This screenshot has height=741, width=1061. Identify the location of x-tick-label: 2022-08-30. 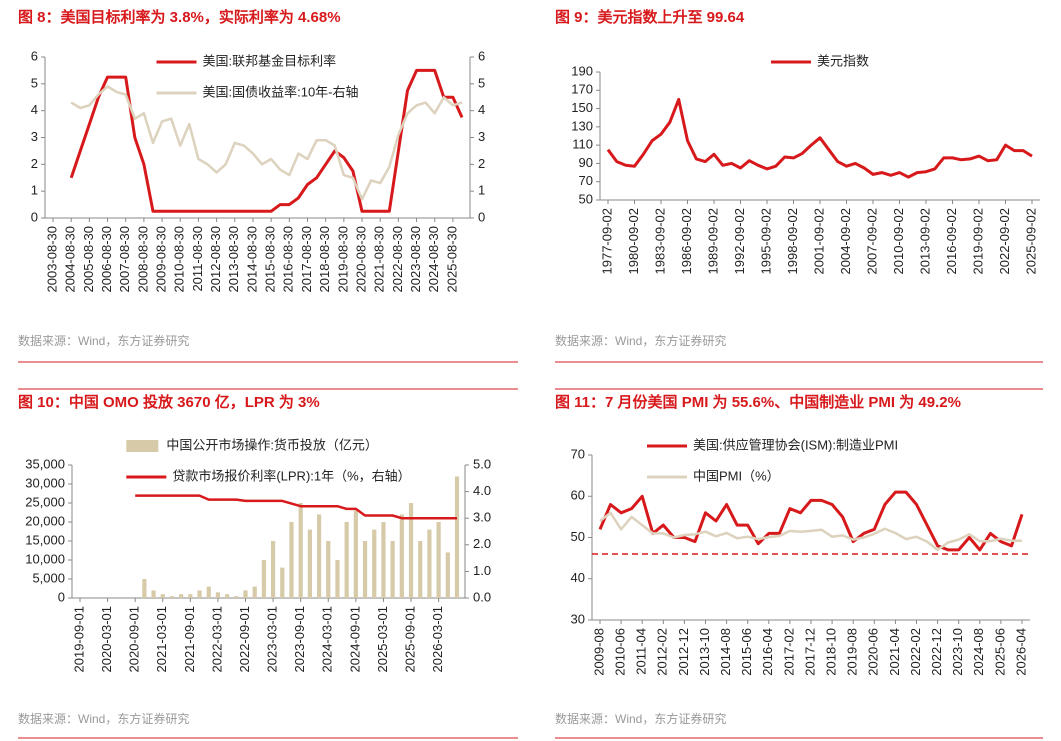
(397, 259).